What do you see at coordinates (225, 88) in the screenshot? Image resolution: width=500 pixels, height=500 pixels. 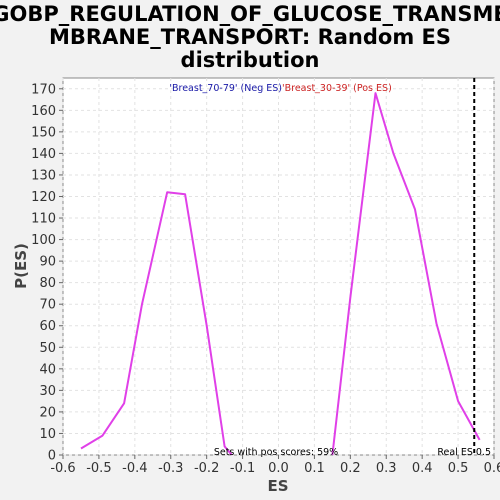 I see `legend-neg: 'Breast_70-79' (Neg ES)` at bounding box center [225, 88].